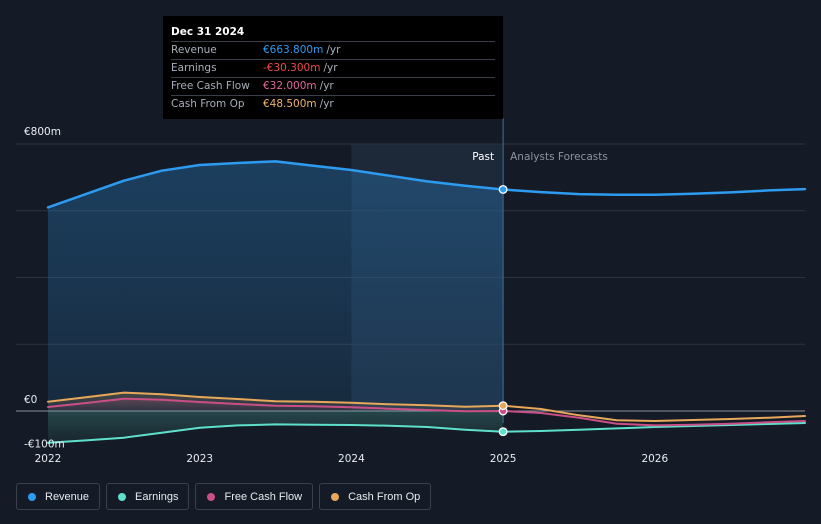 The height and width of the screenshot is (524, 821). What do you see at coordinates (44, 288) in the screenshot?
I see `y-axis-labels: €800m €0 -€100m` at bounding box center [44, 288].